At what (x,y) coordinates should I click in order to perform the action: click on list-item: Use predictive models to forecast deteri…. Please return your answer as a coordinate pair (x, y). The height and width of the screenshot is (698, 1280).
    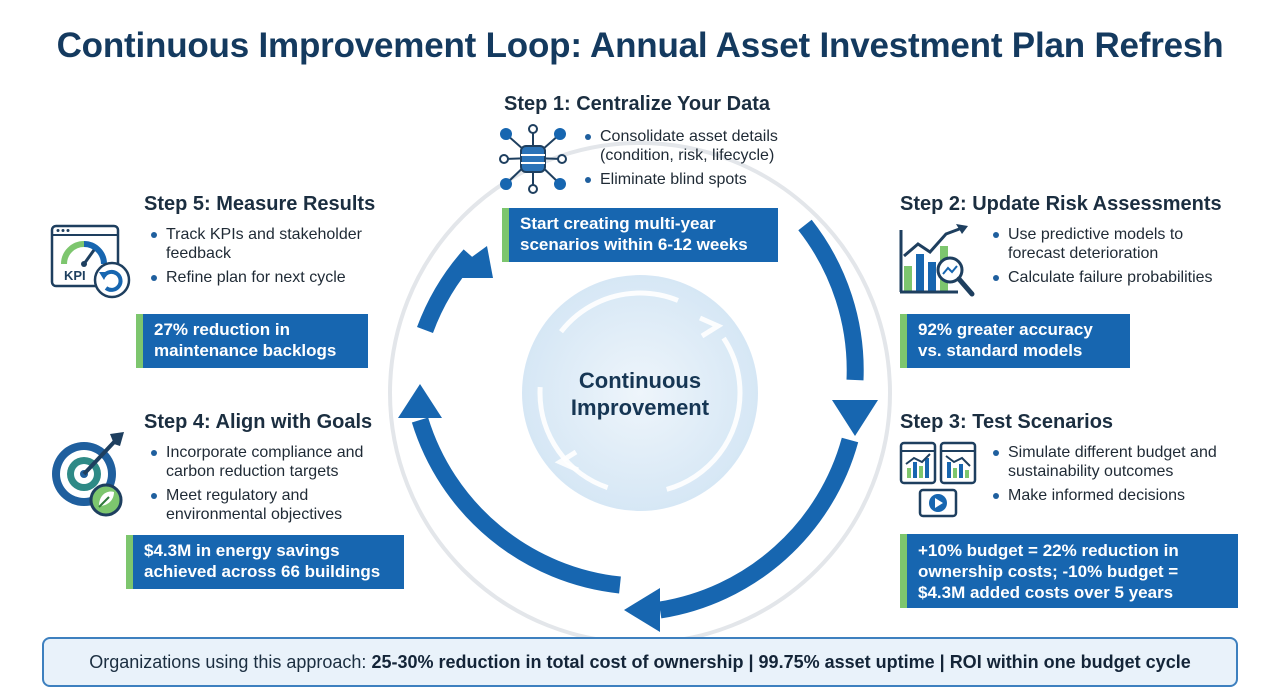
    Looking at the image, I should click on (1104, 244).